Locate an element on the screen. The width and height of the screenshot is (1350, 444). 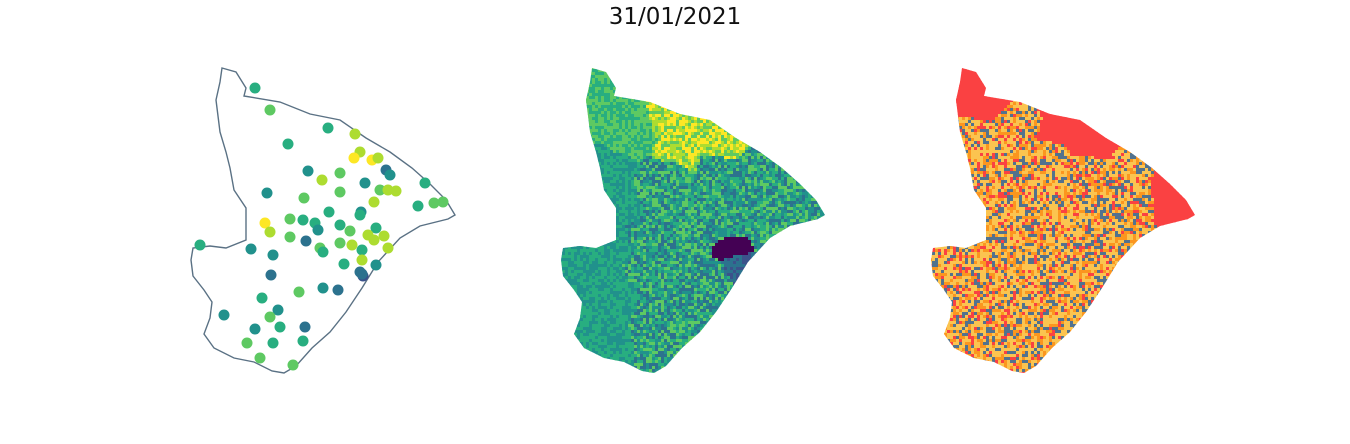
figure-title: 31/01/2021 is located at coordinates (675, 17).